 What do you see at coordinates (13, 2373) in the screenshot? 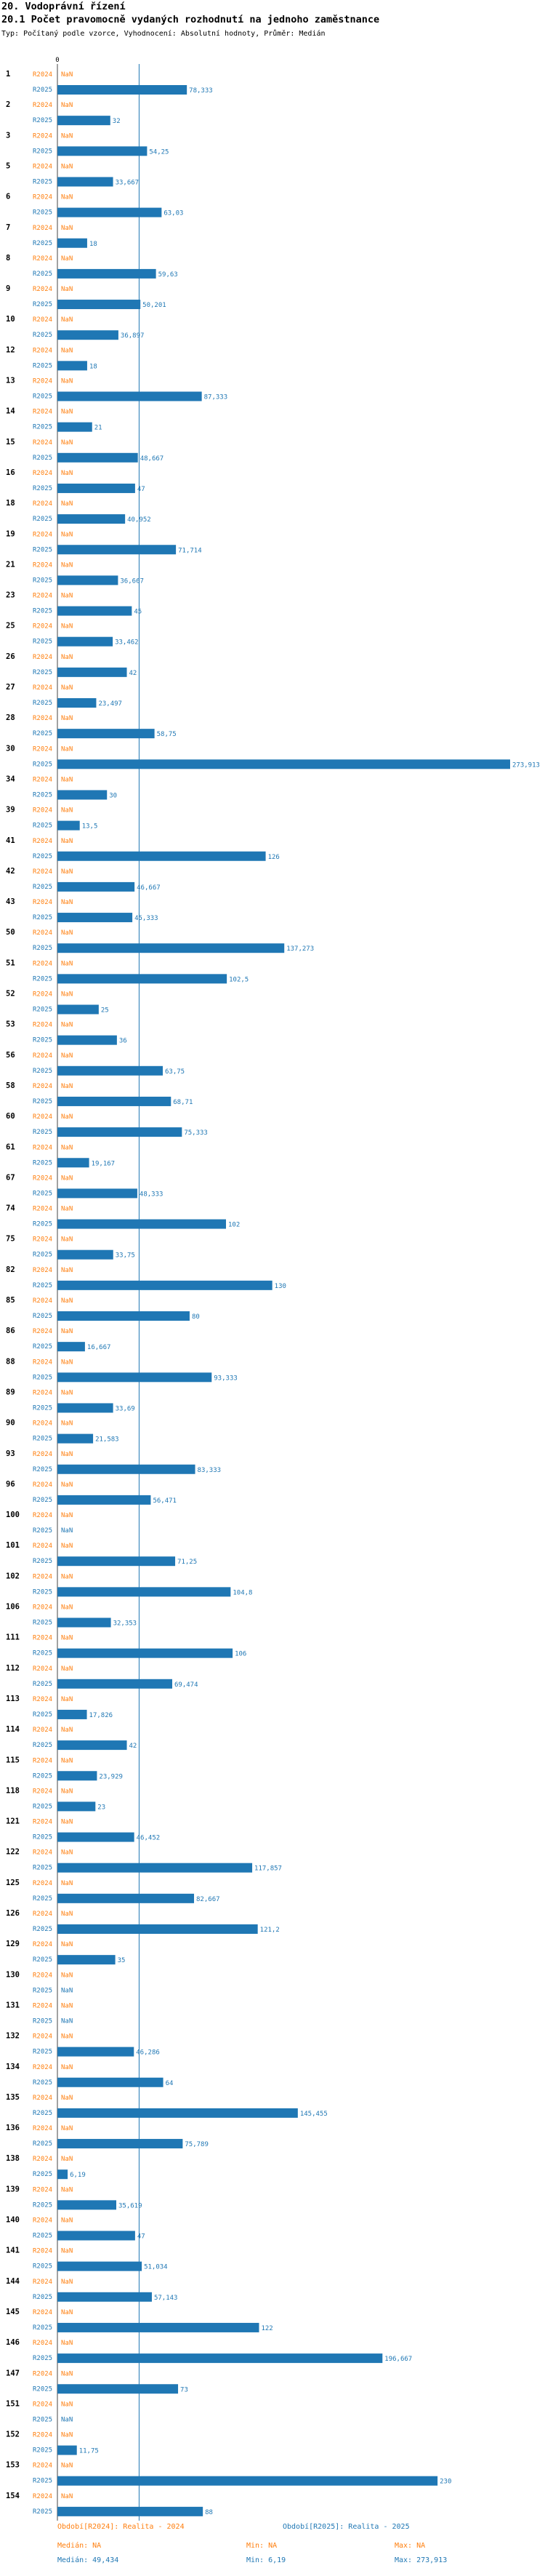
I see `category-label: 147` at bounding box center [13, 2373].